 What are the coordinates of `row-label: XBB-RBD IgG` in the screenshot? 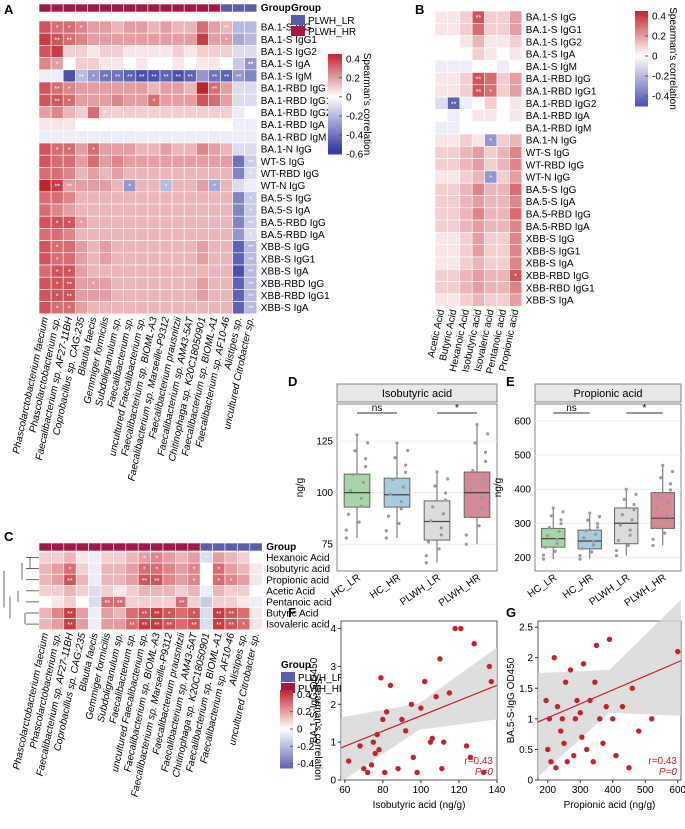 It's located at (558, 276).